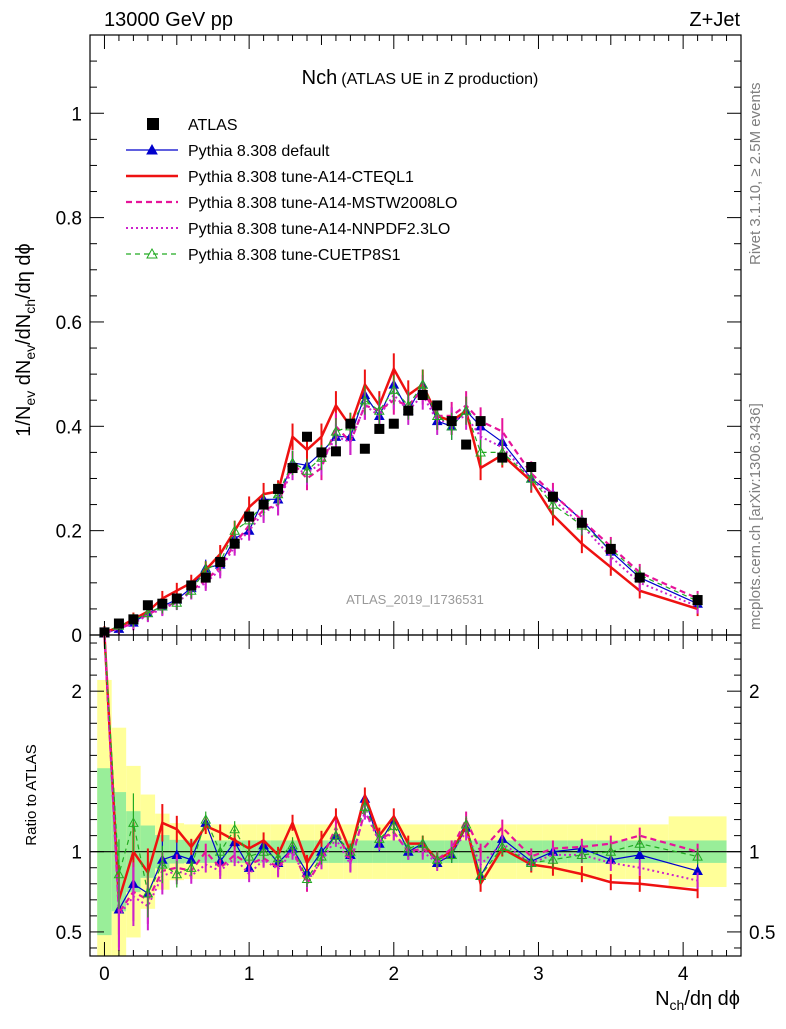 This screenshot has height=1029, width=786. I want to click on main-y-tick-label: 0, so click(76, 636).